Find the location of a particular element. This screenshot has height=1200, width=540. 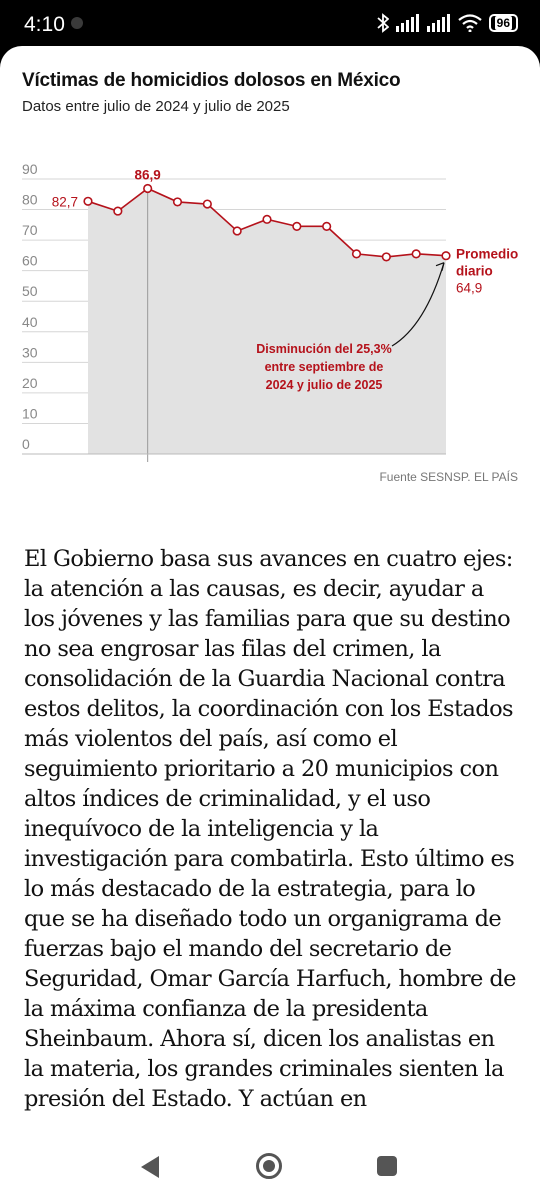

end-label-title: Promedio is located at coordinates (487, 254).